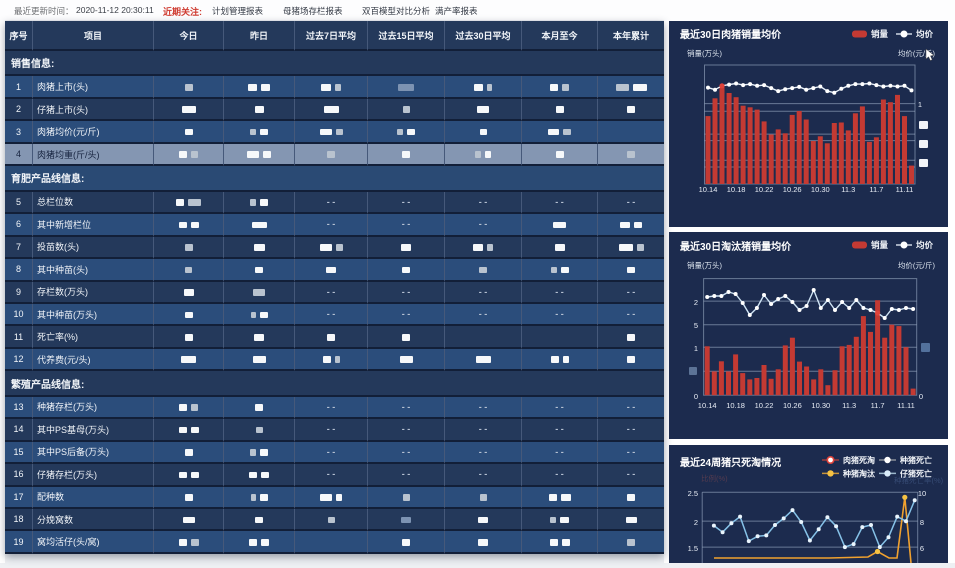 This screenshot has width=955, height=568. Describe the element at coordinates (730, 462) in the screenshot. I see `svg-text: 最近24周猪只死淘情况` at that location.